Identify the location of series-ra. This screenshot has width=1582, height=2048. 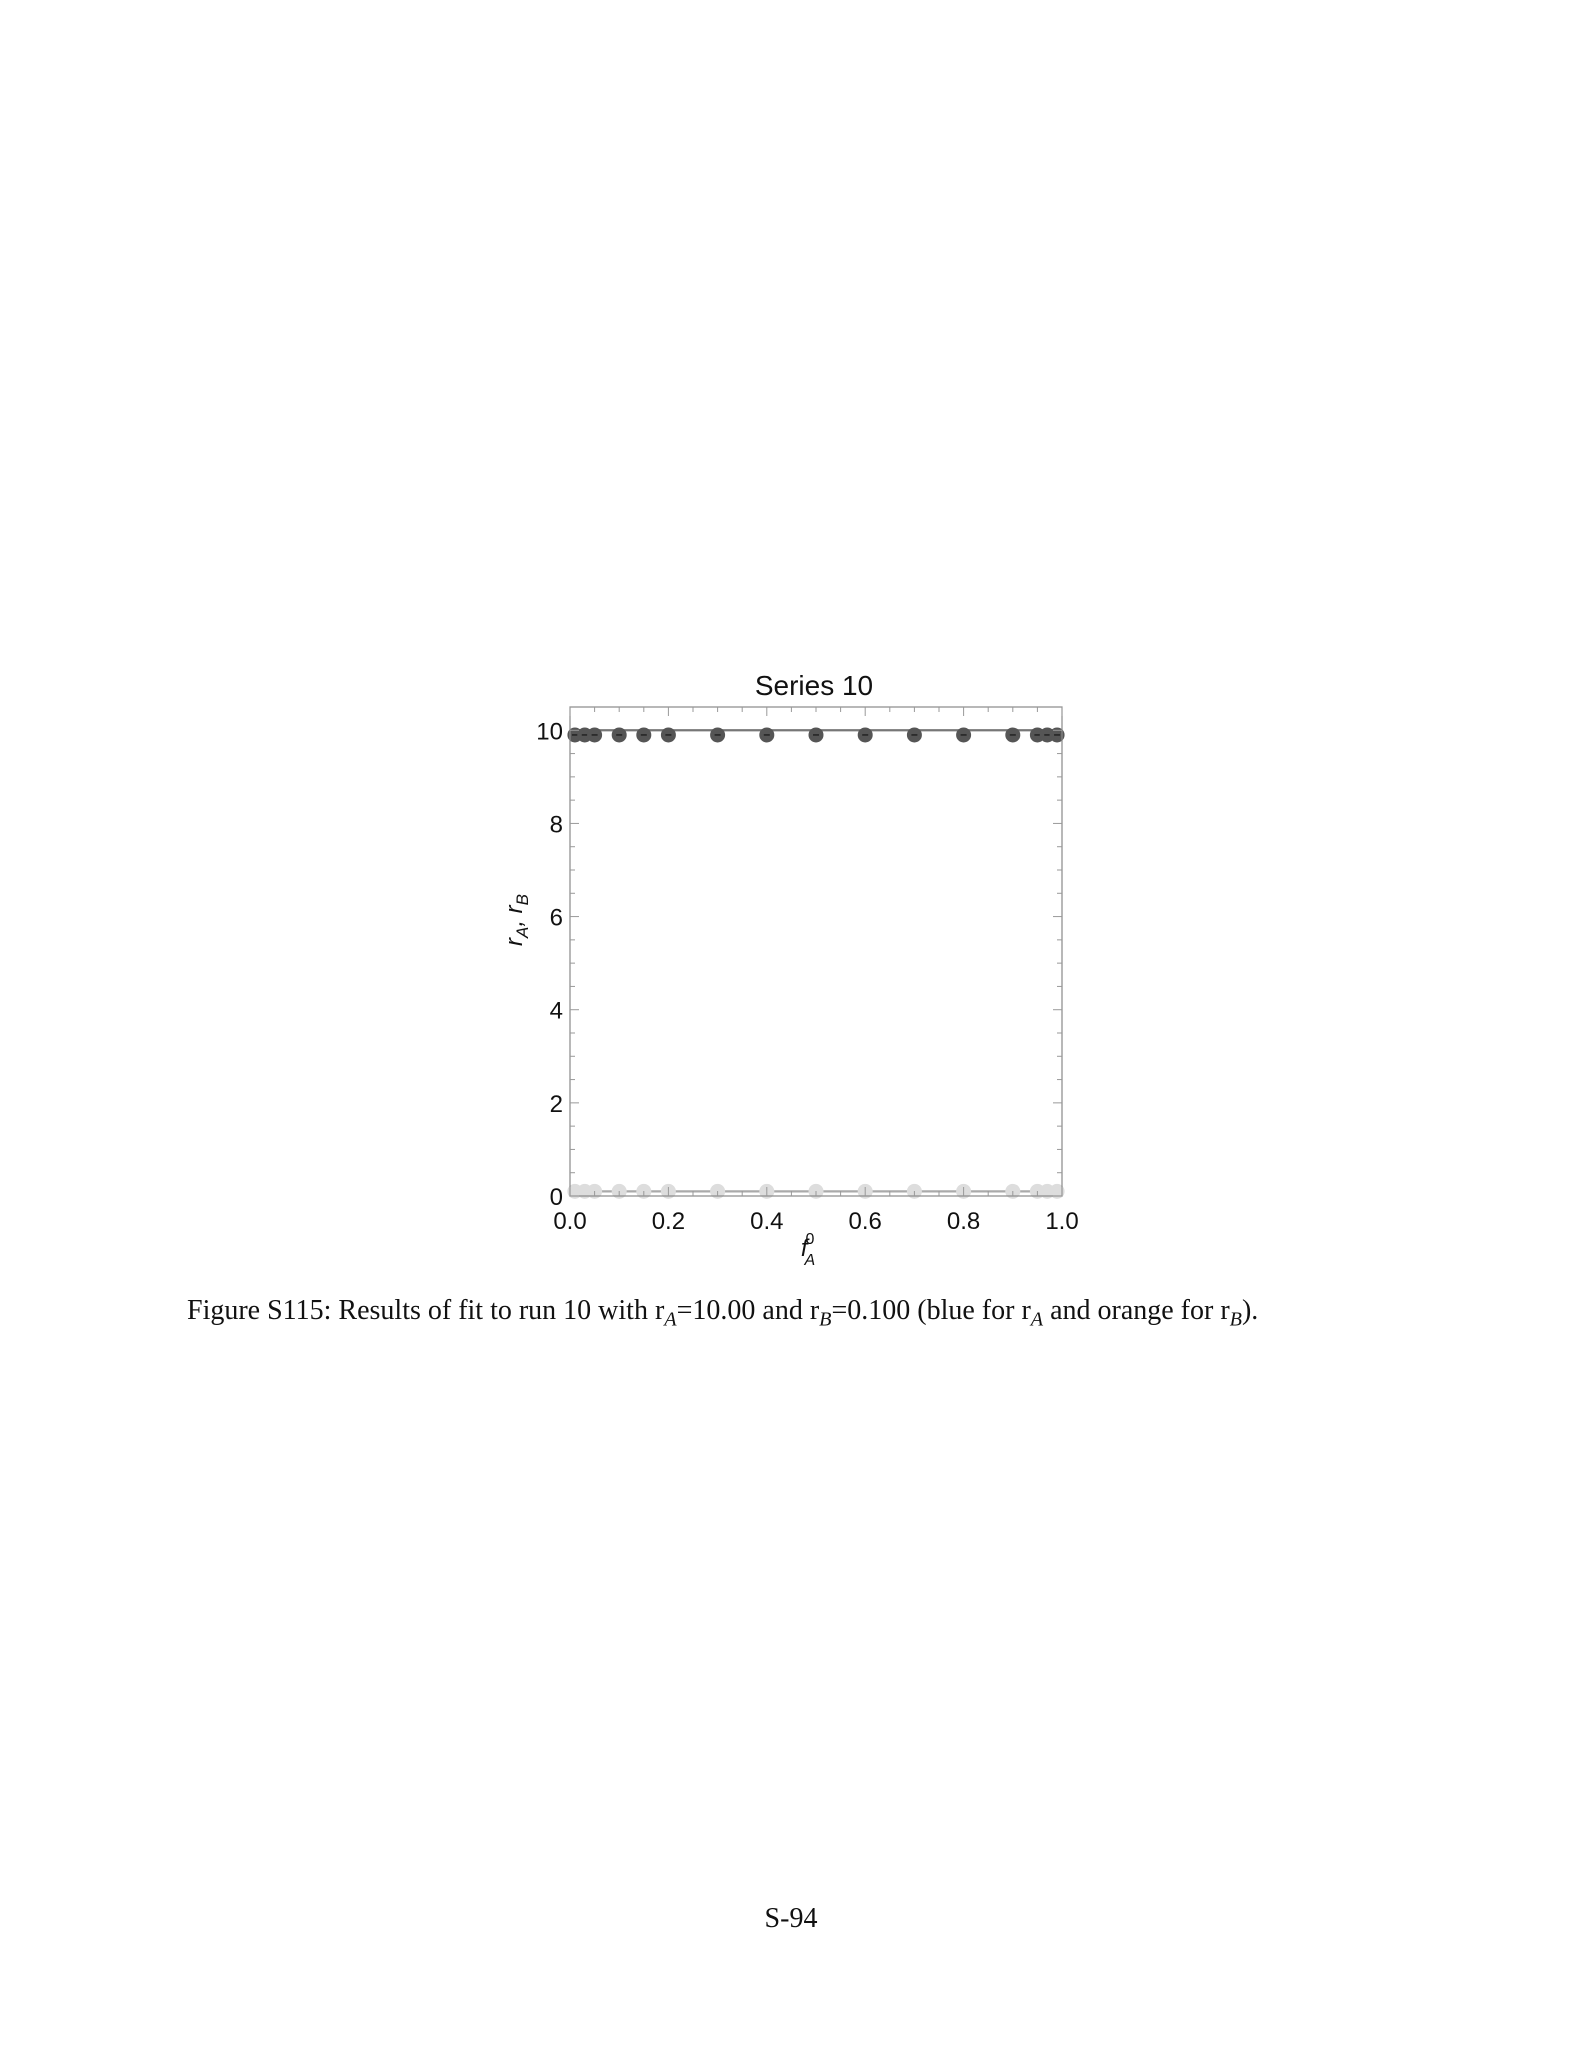
(816, 735).